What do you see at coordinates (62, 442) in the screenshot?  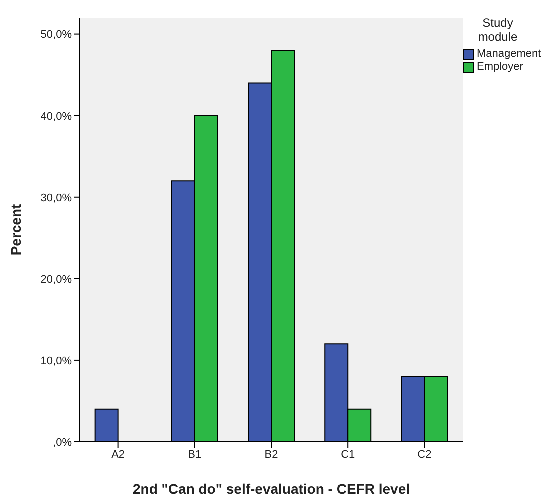 I see `y-tick-label: ,0%` at bounding box center [62, 442].